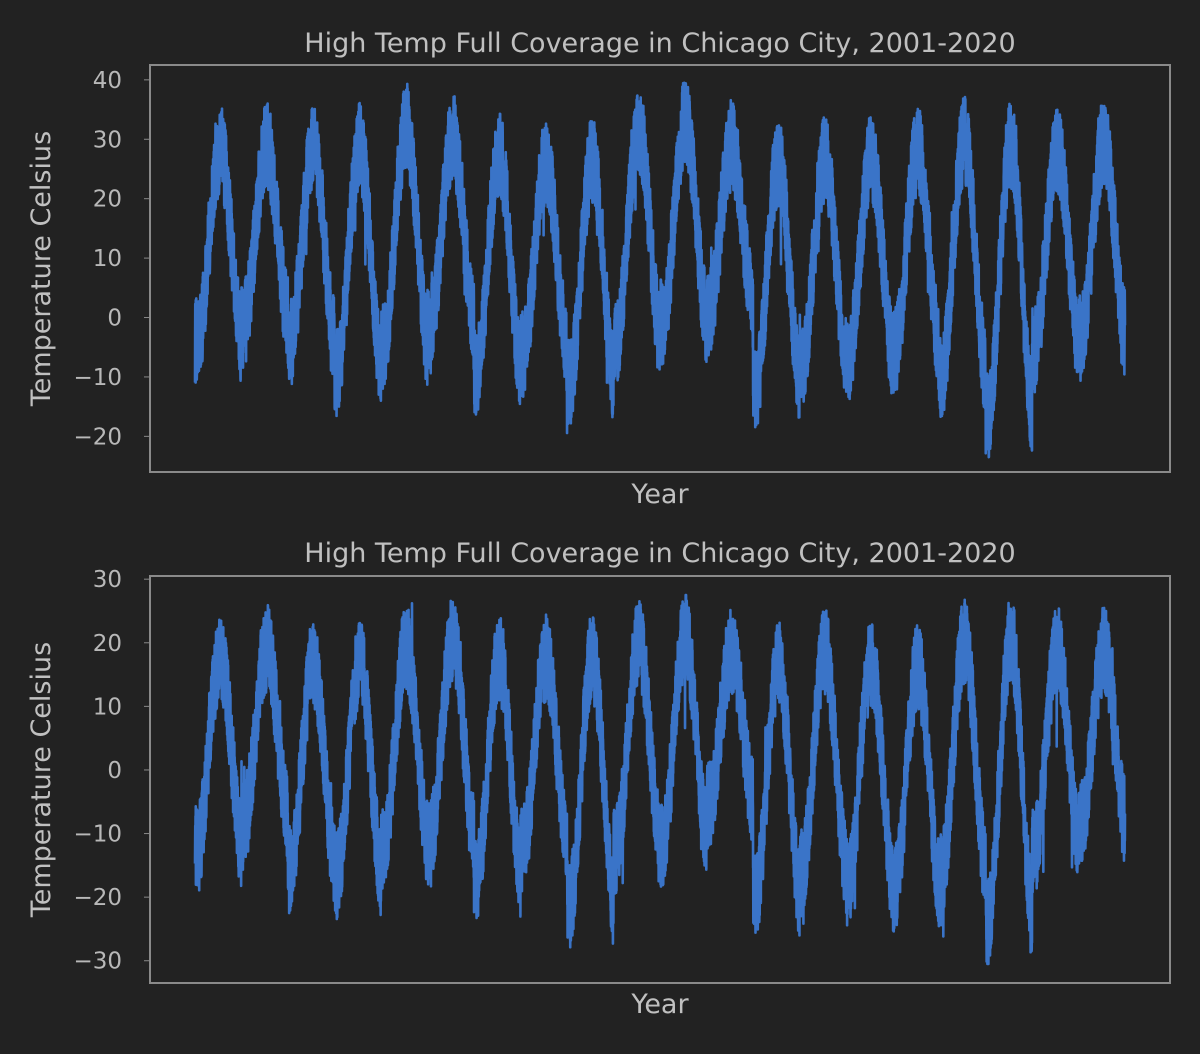 The image size is (1200, 1054). I want to click on y-axis-ticks: −20 −10 0 10 20 30 40, so click(111, 259).